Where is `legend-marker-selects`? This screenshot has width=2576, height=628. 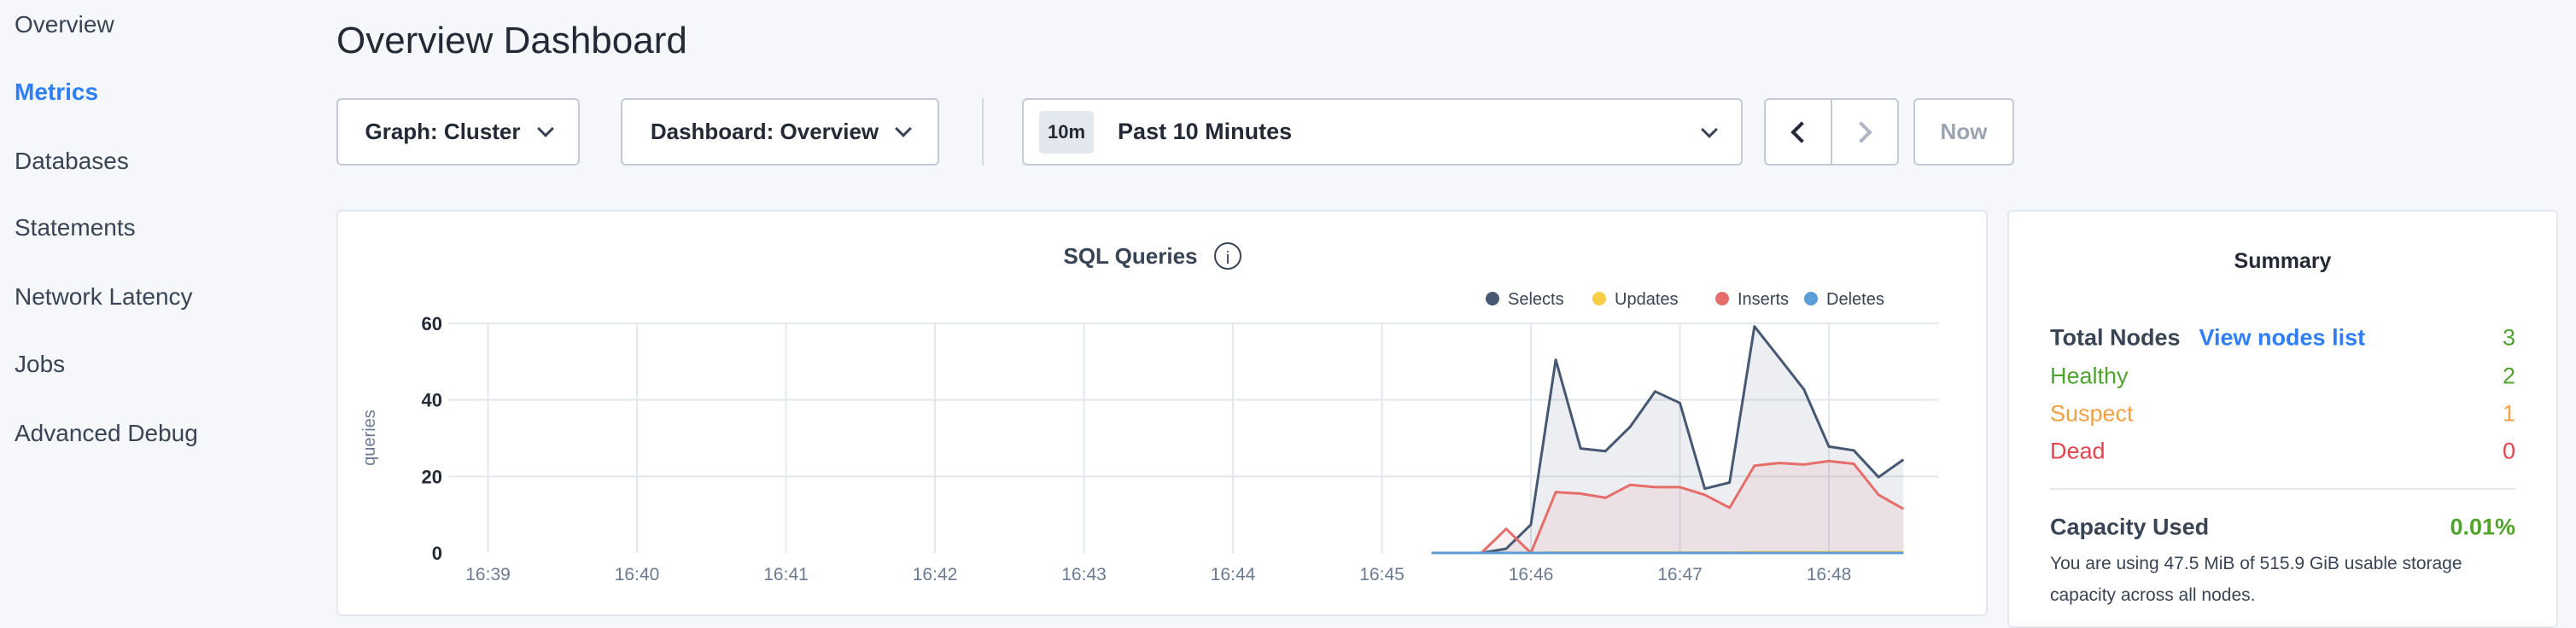
legend-marker-selects is located at coordinates (1492, 298).